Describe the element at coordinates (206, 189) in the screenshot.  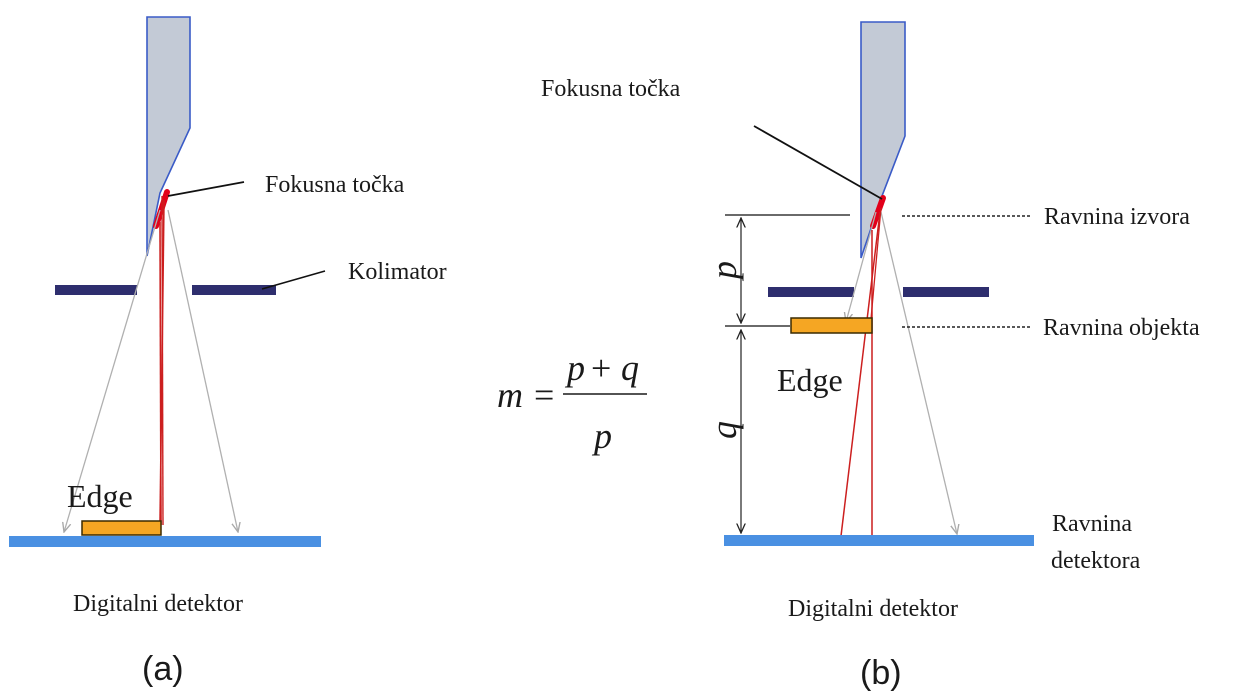
I see `focal-spot-leader-a` at that location.